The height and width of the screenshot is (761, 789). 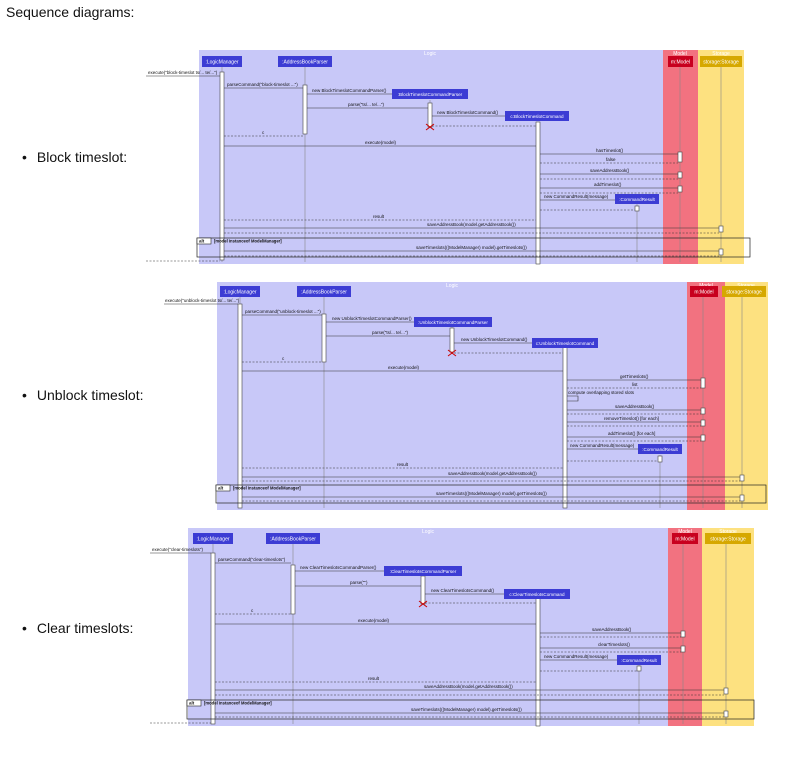 I want to click on msg-step-4: addTimeslot(), so click(x=608, y=184).